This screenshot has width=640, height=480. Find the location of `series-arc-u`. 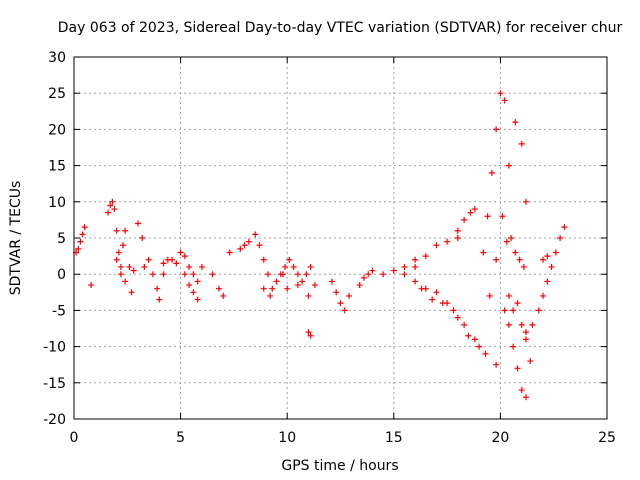

series-arc-u is located at coordinates (507, 209).